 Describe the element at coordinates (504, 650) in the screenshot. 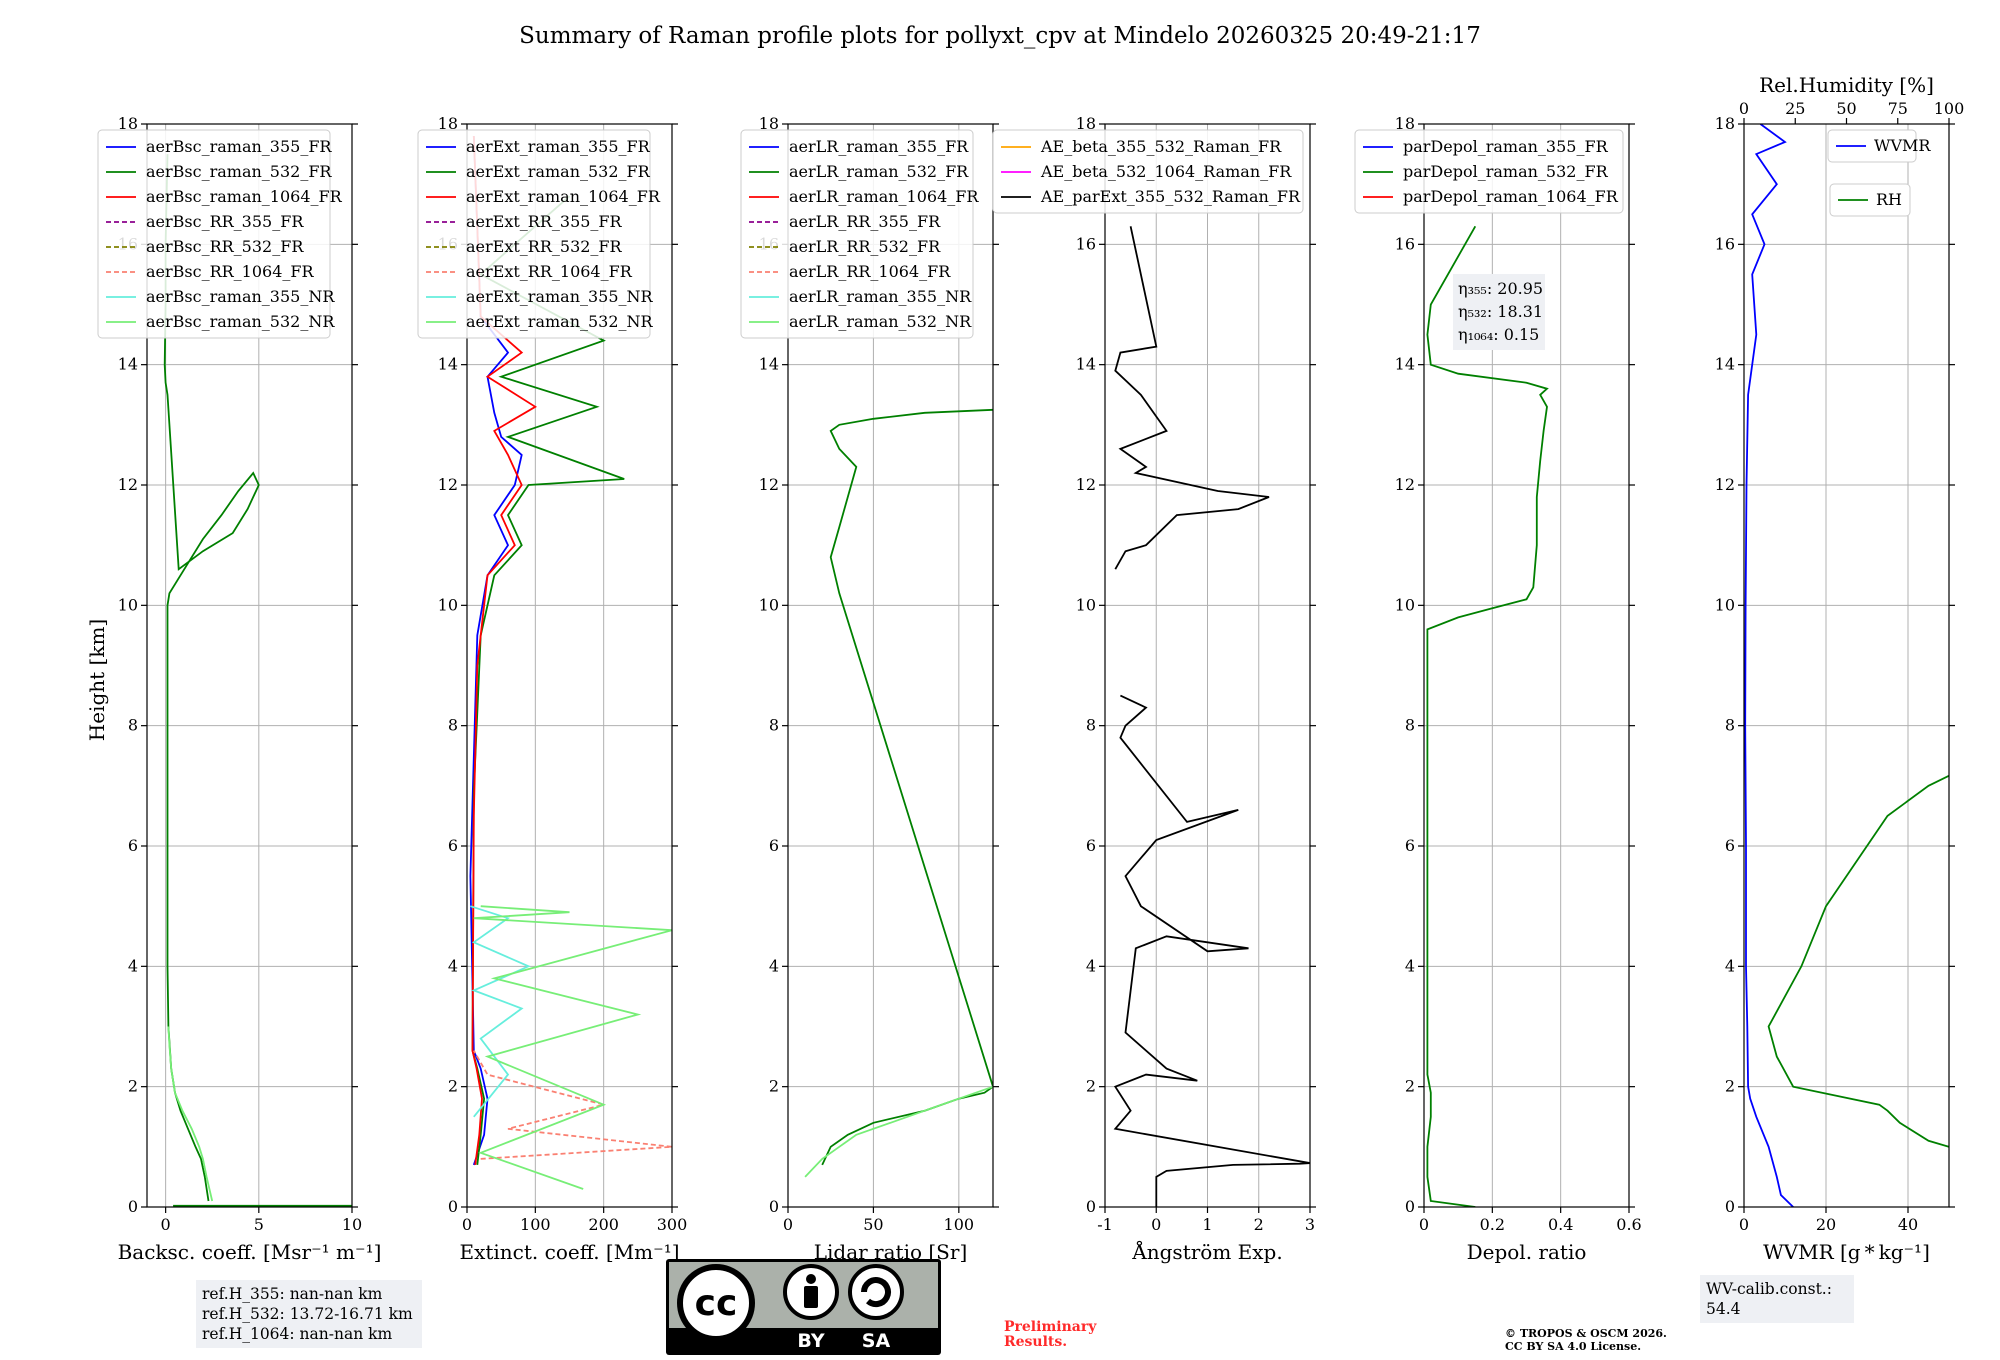

I see `series-line-aerext-raman-1064-fr` at that location.